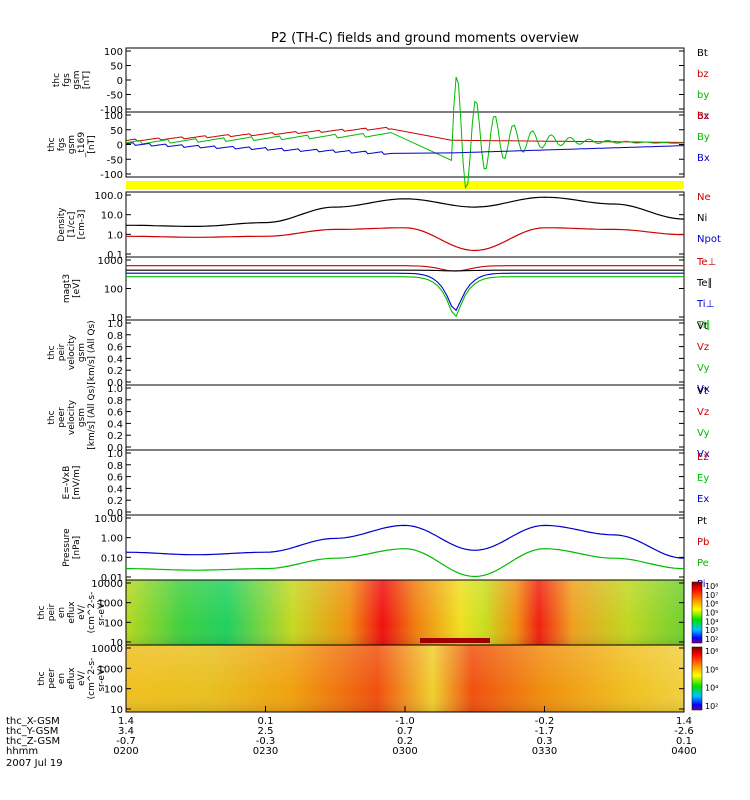 Image resolution: width=750 pixels, height=800 pixels. Describe the element at coordinates (115, 255) in the screenshot. I see `density-ytick-label: 0.1` at that location.